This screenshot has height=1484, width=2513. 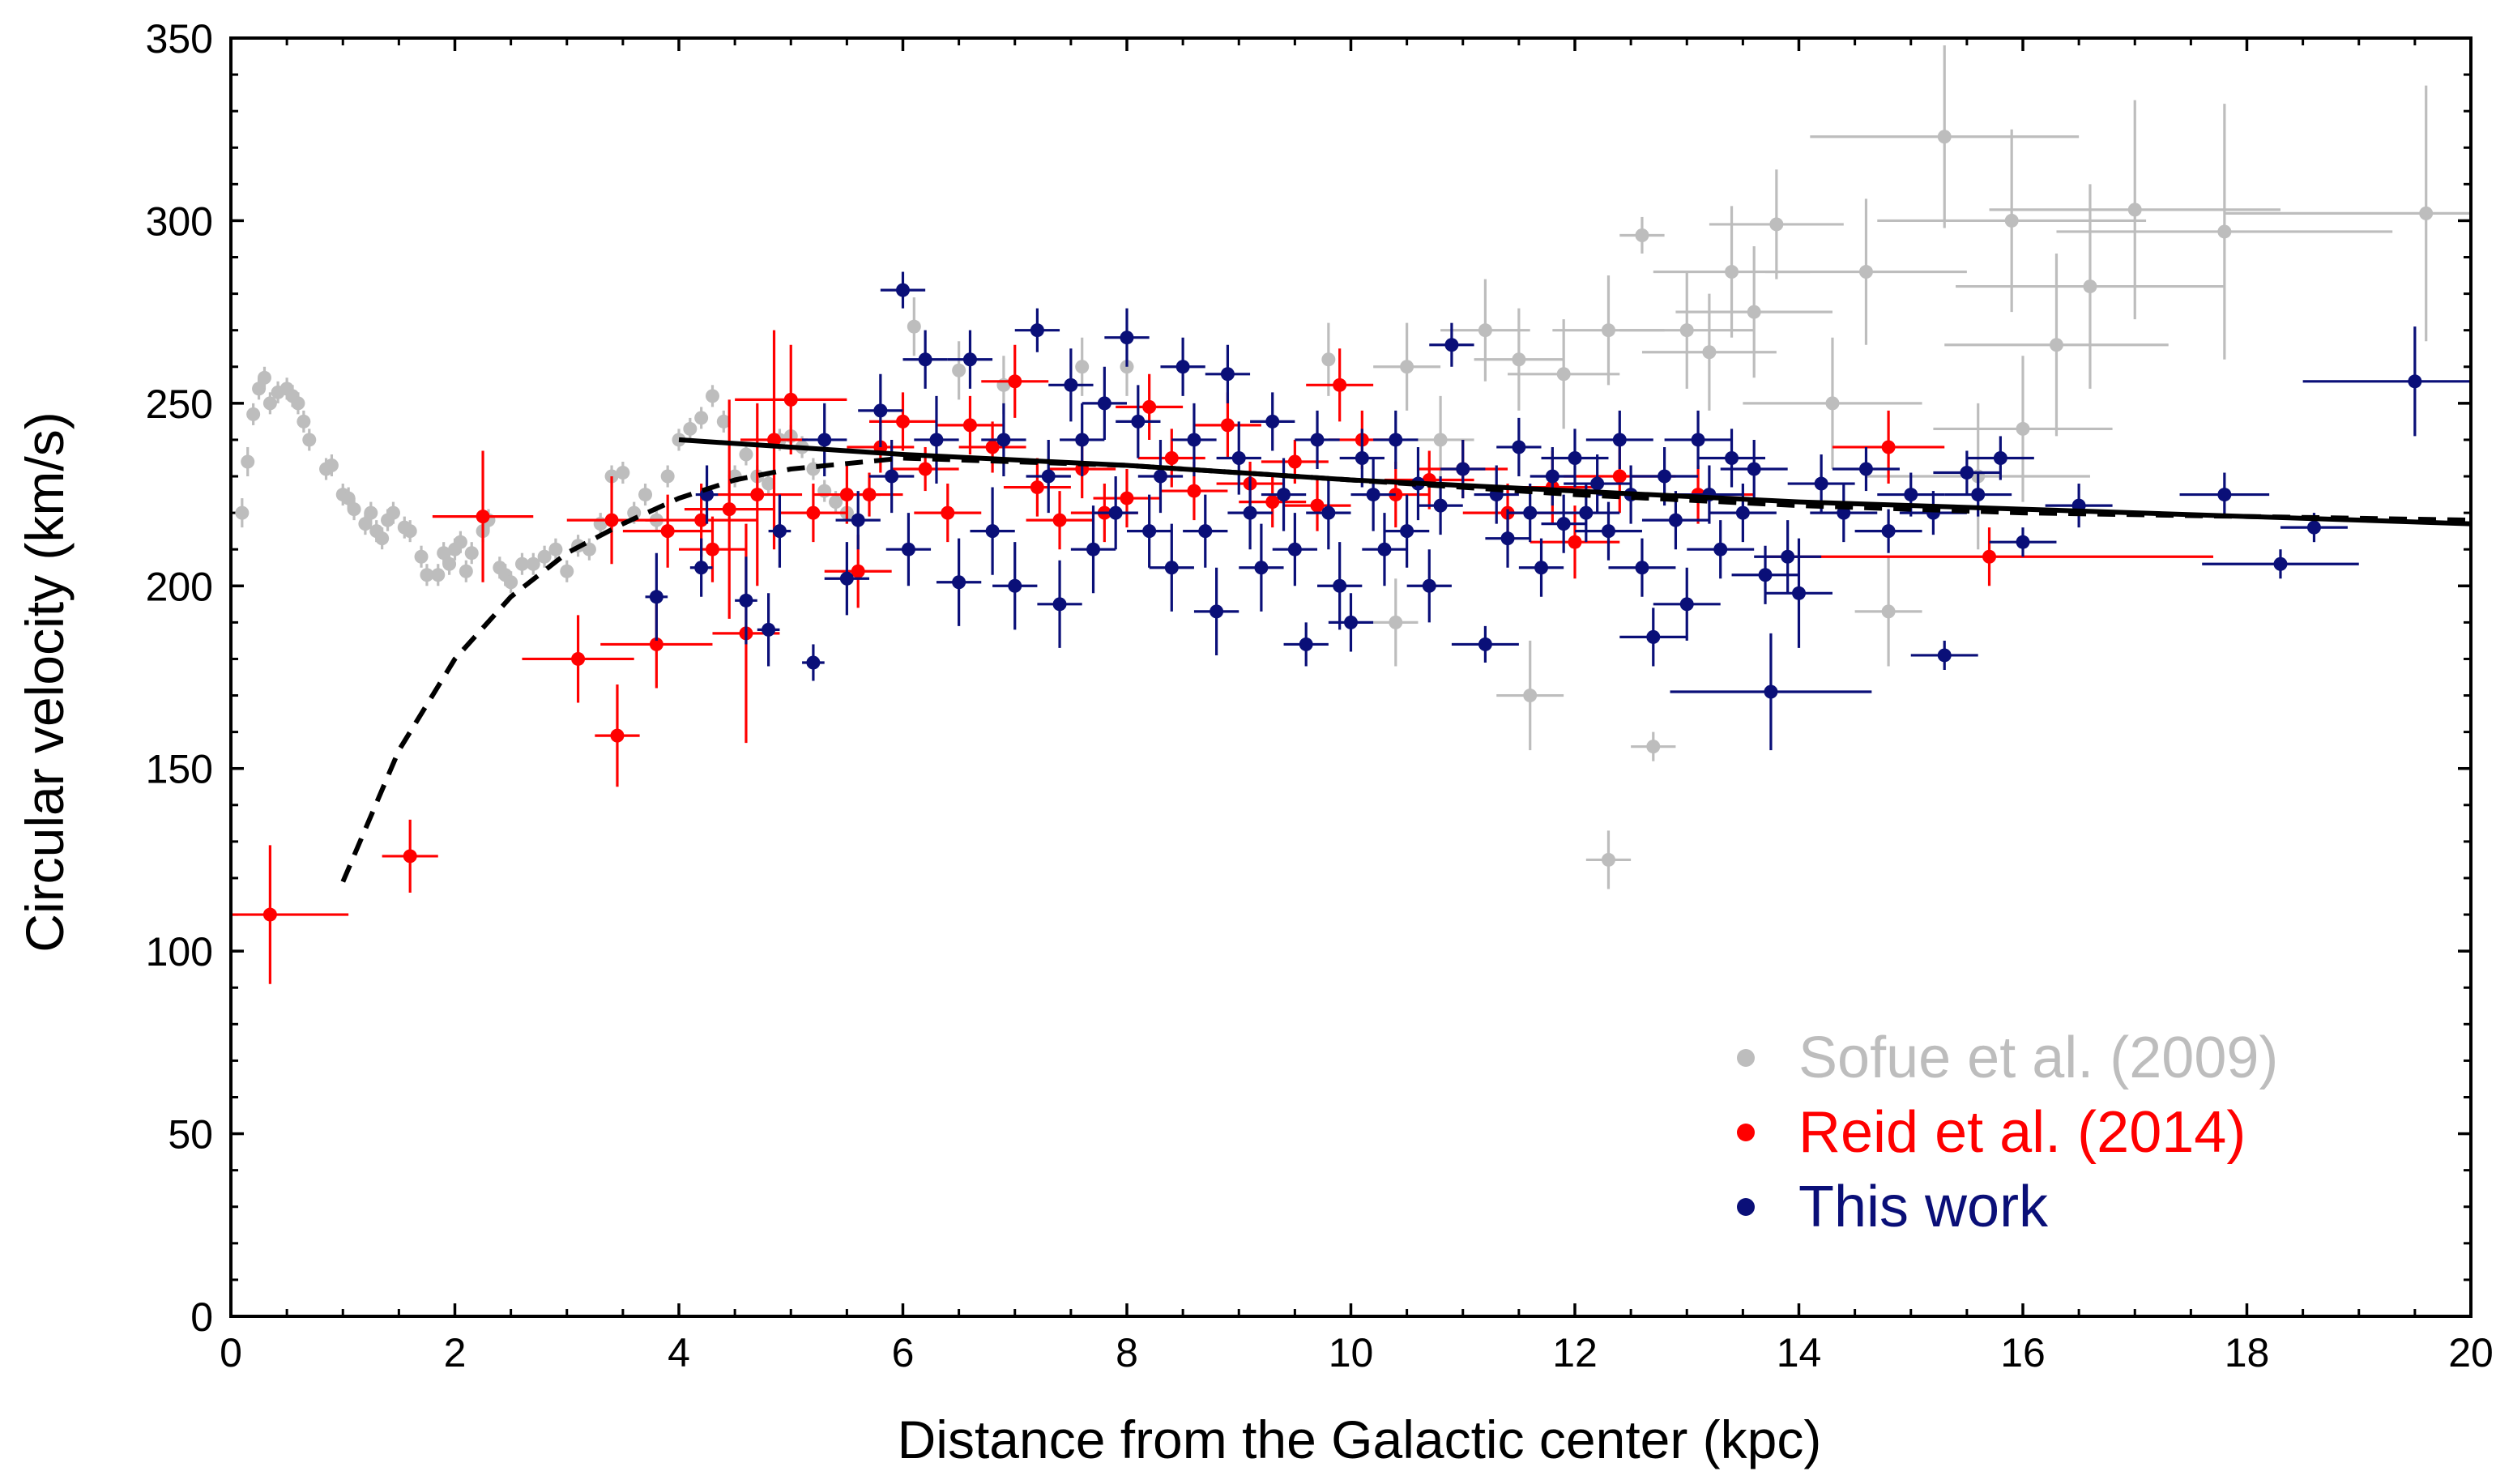 What do you see at coordinates (45, 682) in the screenshot?
I see `y-axis-title: Circular velocity (km/s)` at bounding box center [45, 682].